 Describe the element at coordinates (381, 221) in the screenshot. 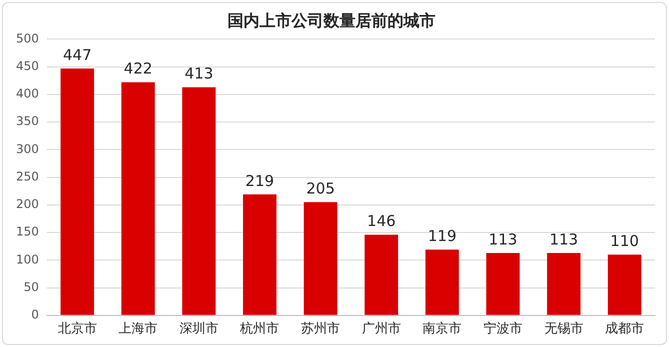

I see `data-label: 146` at that location.